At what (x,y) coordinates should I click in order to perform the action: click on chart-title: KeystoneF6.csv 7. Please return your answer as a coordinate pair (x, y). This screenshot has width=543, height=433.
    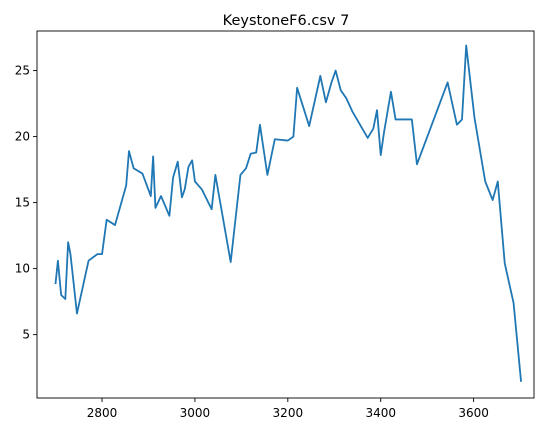
    Looking at the image, I should click on (286, 21).